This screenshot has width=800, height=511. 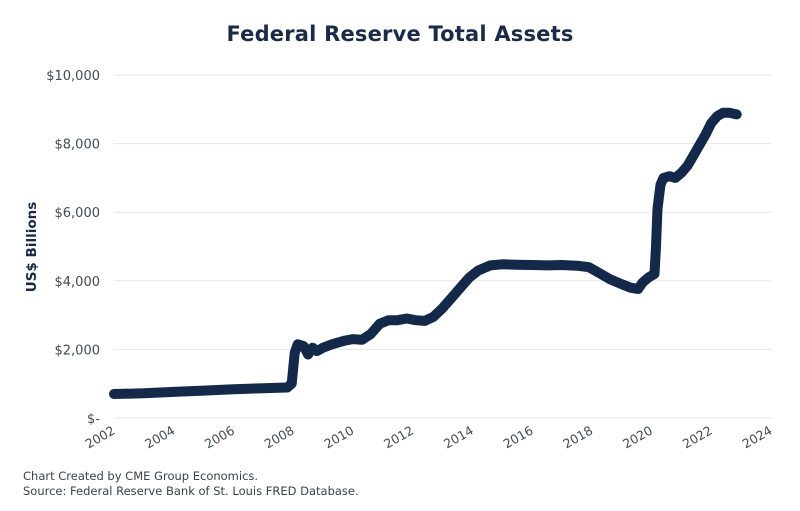 What do you see at coordinates (400, 34) in the screenshot?
I see `chart-title: Federal Reserve Total Assets` at bounding box center [400, 34].